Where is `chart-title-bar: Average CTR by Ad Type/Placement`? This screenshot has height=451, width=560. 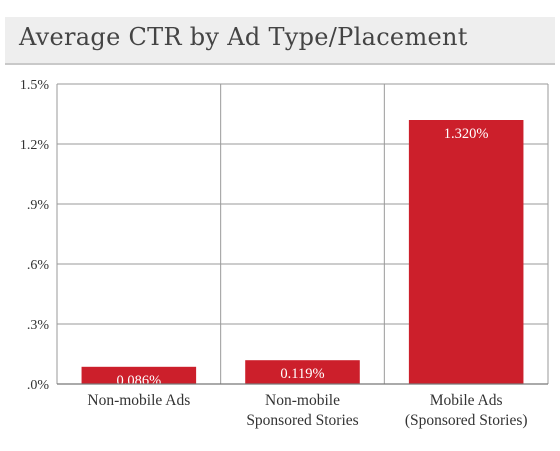 chart-title-bar: Average CTR by Ad Type/Placement is located at coordinates (280, 41).